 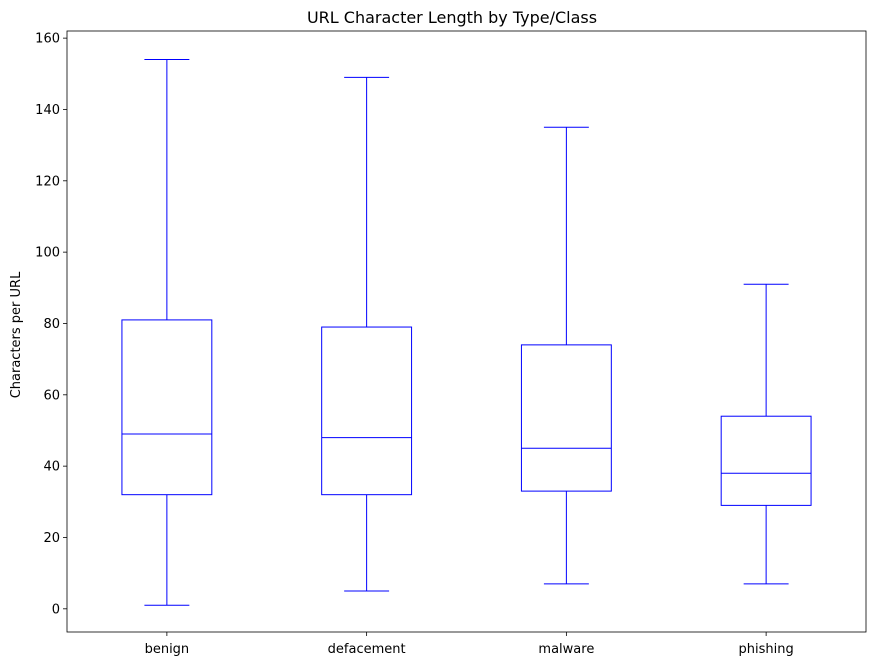 What do you see at coordinates (766, 649) in the screenshot?
I see `x-tick-label-phishing: phishing` at bounding box center [766, 649].